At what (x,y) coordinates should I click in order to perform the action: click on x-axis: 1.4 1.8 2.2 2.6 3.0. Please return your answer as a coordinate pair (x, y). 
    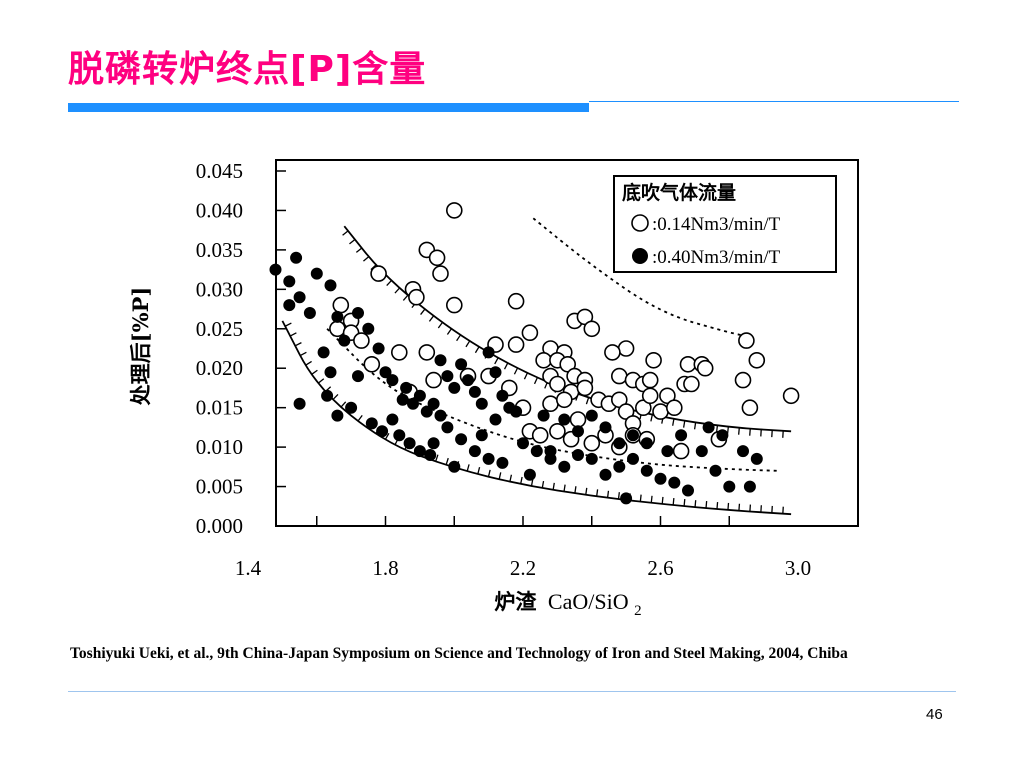
    Looking at the image, I should click on (523, 548).